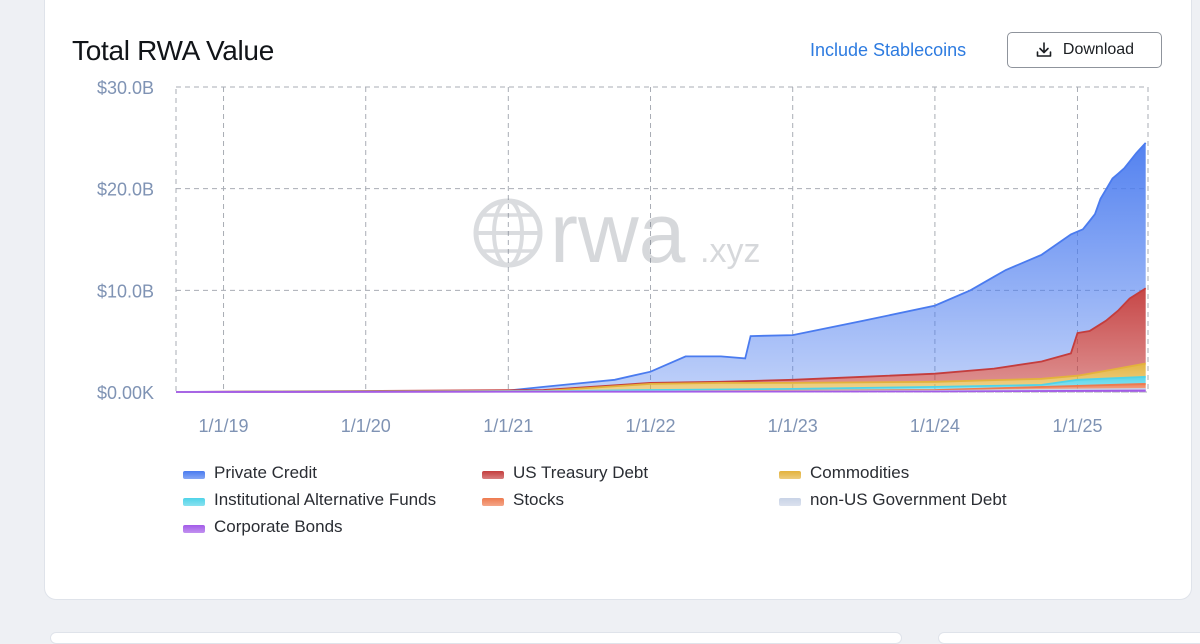 The image size is (1200, 644). Describe the element at coordinates (224, 426) in the screenshot. I see `x-tick-label: 1/1/19` at that location.